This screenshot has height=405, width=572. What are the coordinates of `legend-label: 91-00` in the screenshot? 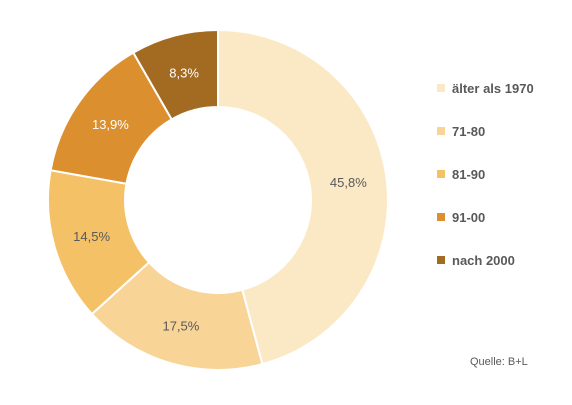 It's located at (469, 217).